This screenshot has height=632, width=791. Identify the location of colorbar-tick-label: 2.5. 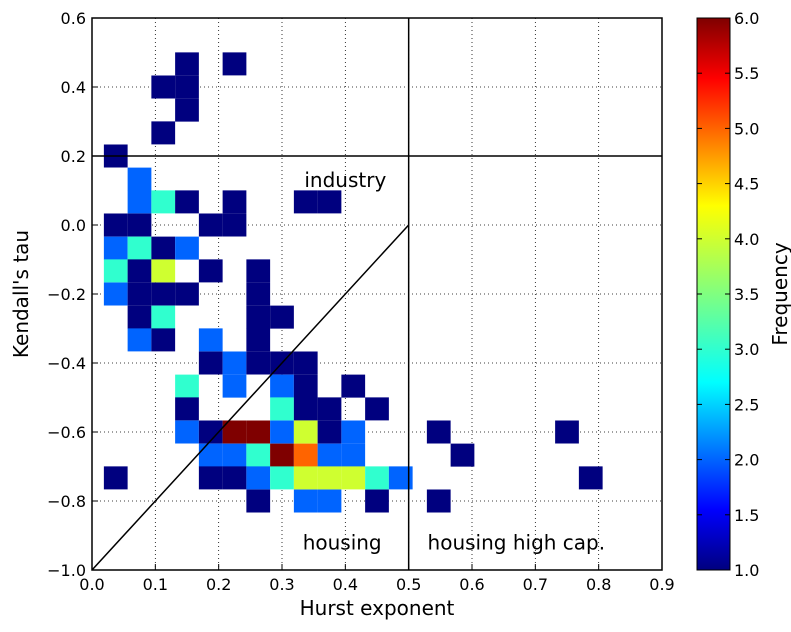
(746, 404).